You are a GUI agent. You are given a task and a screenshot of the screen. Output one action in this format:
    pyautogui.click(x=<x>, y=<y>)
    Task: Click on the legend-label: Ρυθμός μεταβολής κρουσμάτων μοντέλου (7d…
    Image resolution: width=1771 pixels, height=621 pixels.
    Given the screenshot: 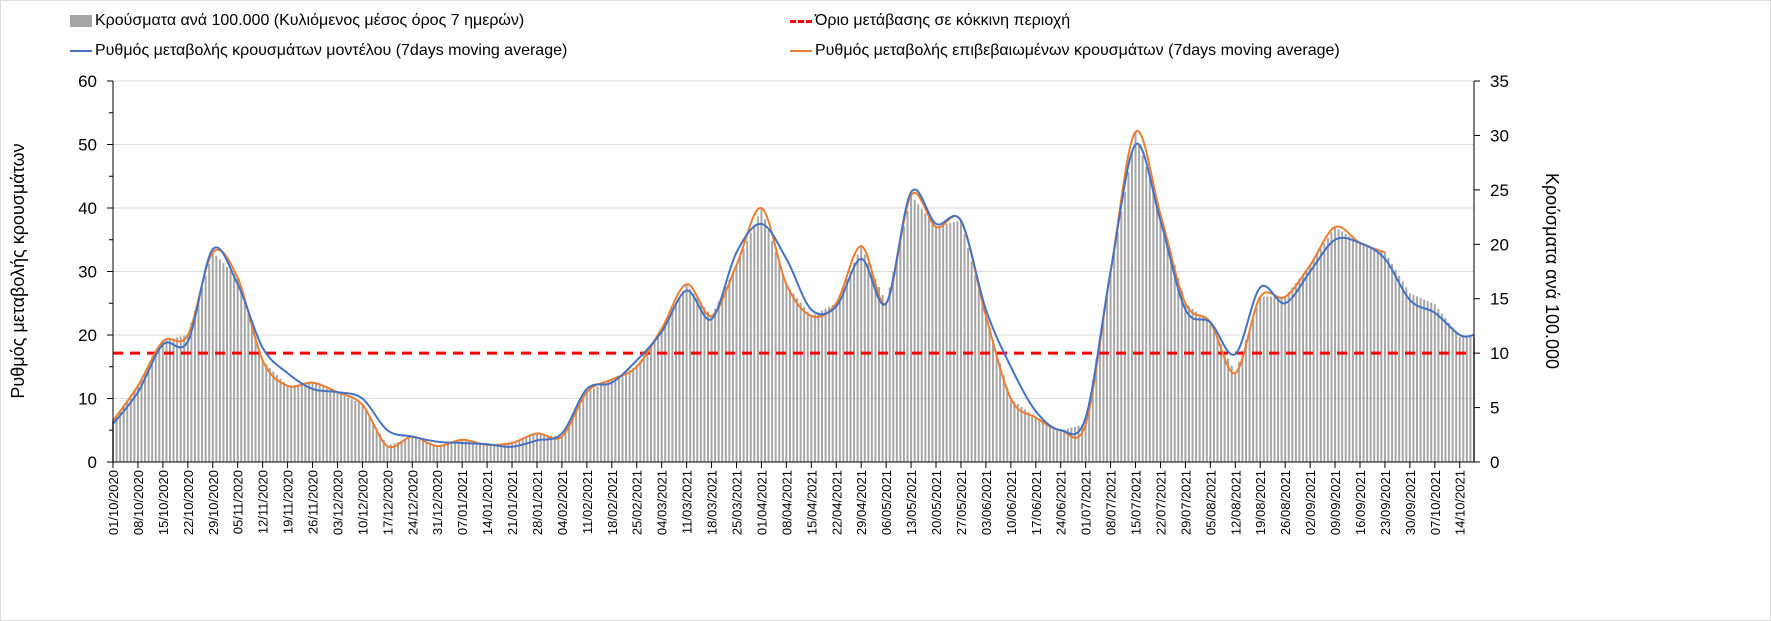 What is the action you would take?
    pyautogui.click(x=331, y=50)
    